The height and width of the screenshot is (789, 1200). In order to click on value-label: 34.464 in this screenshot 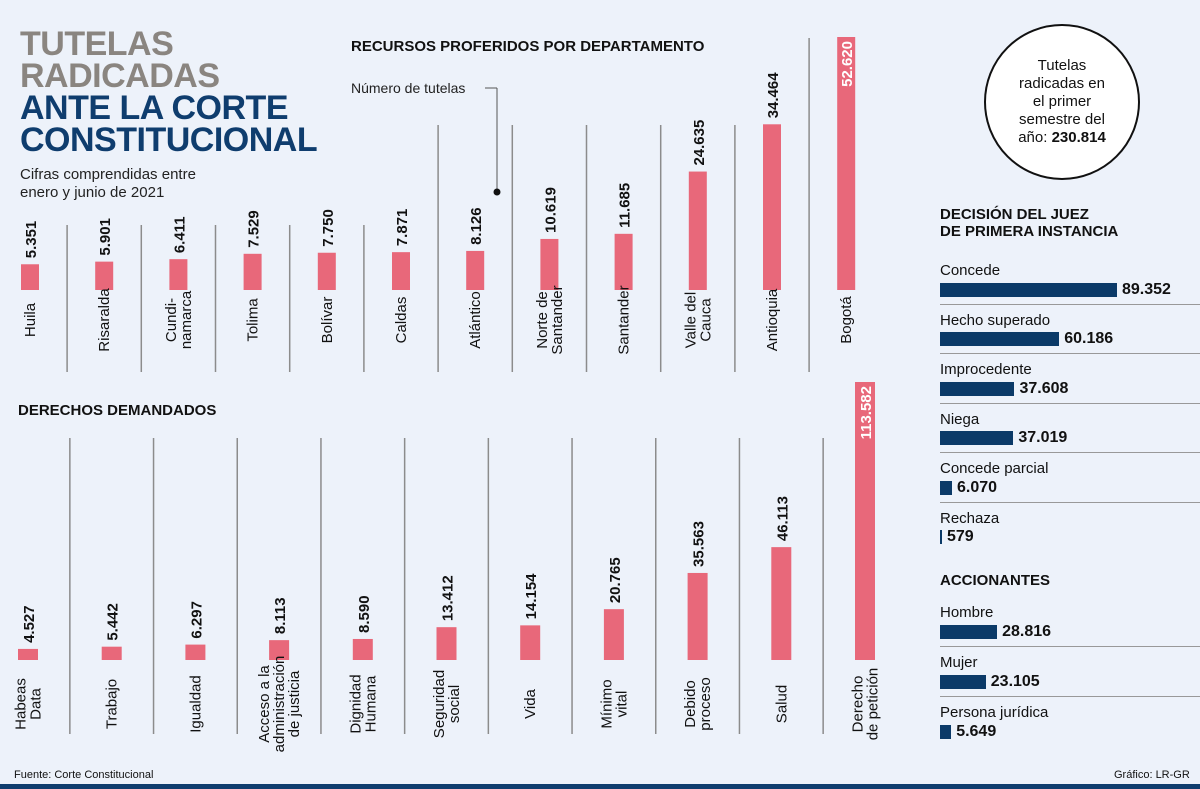, I will do `click(773, 95)`.